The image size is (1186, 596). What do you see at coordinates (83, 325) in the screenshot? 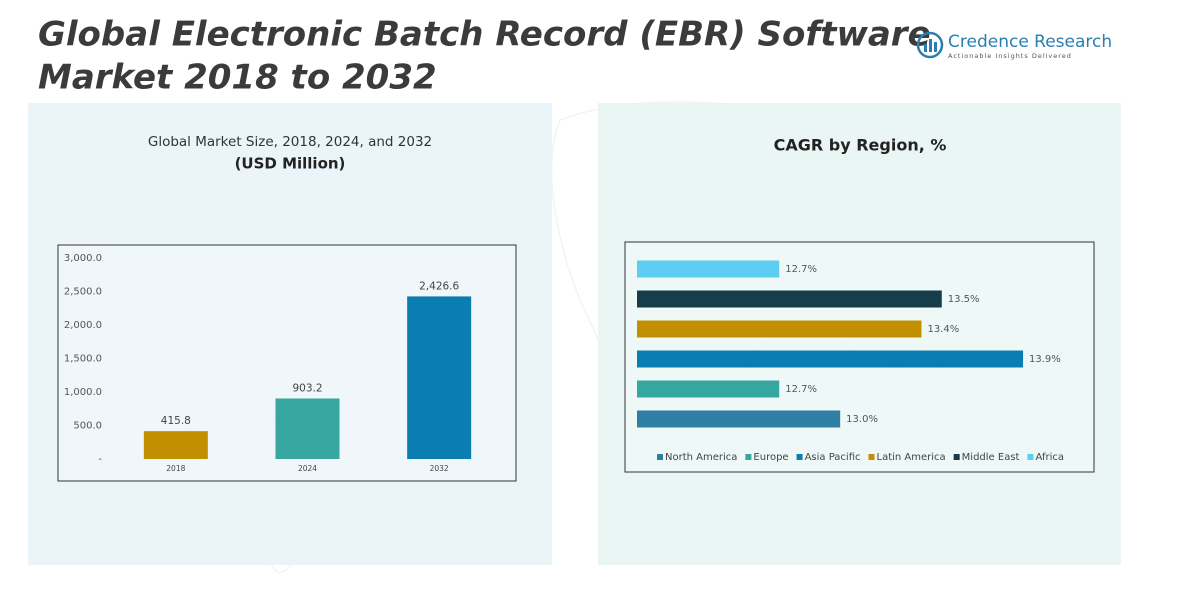
I see `y-tick-label: 2,000.0` at bounding box center [83, 325].